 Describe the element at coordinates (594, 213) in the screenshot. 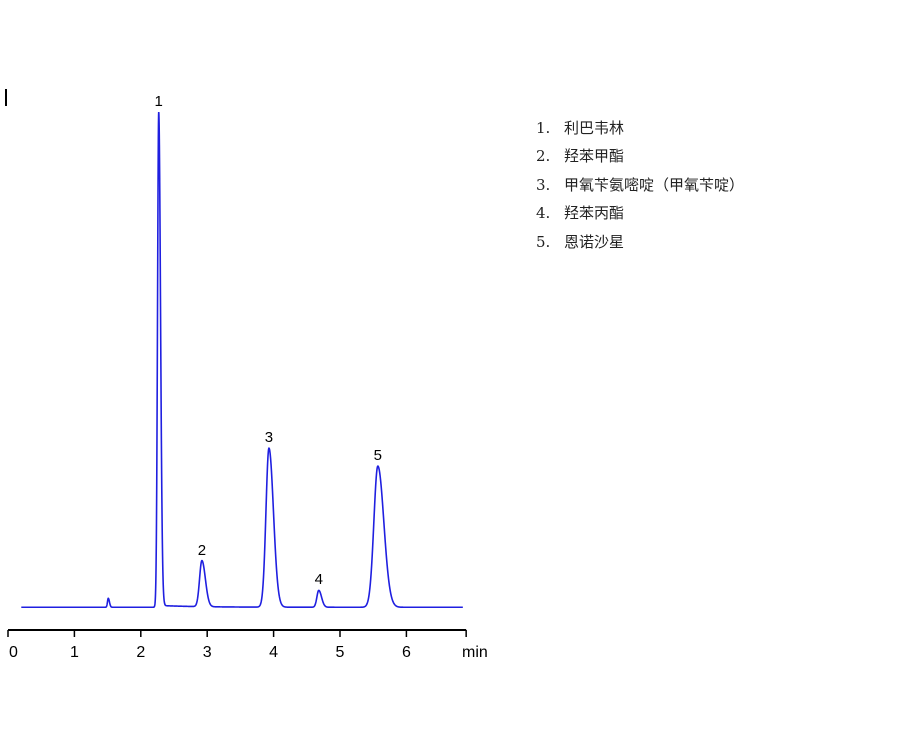

I see `legend-compound-name: 羟苯丙酯` at that location.